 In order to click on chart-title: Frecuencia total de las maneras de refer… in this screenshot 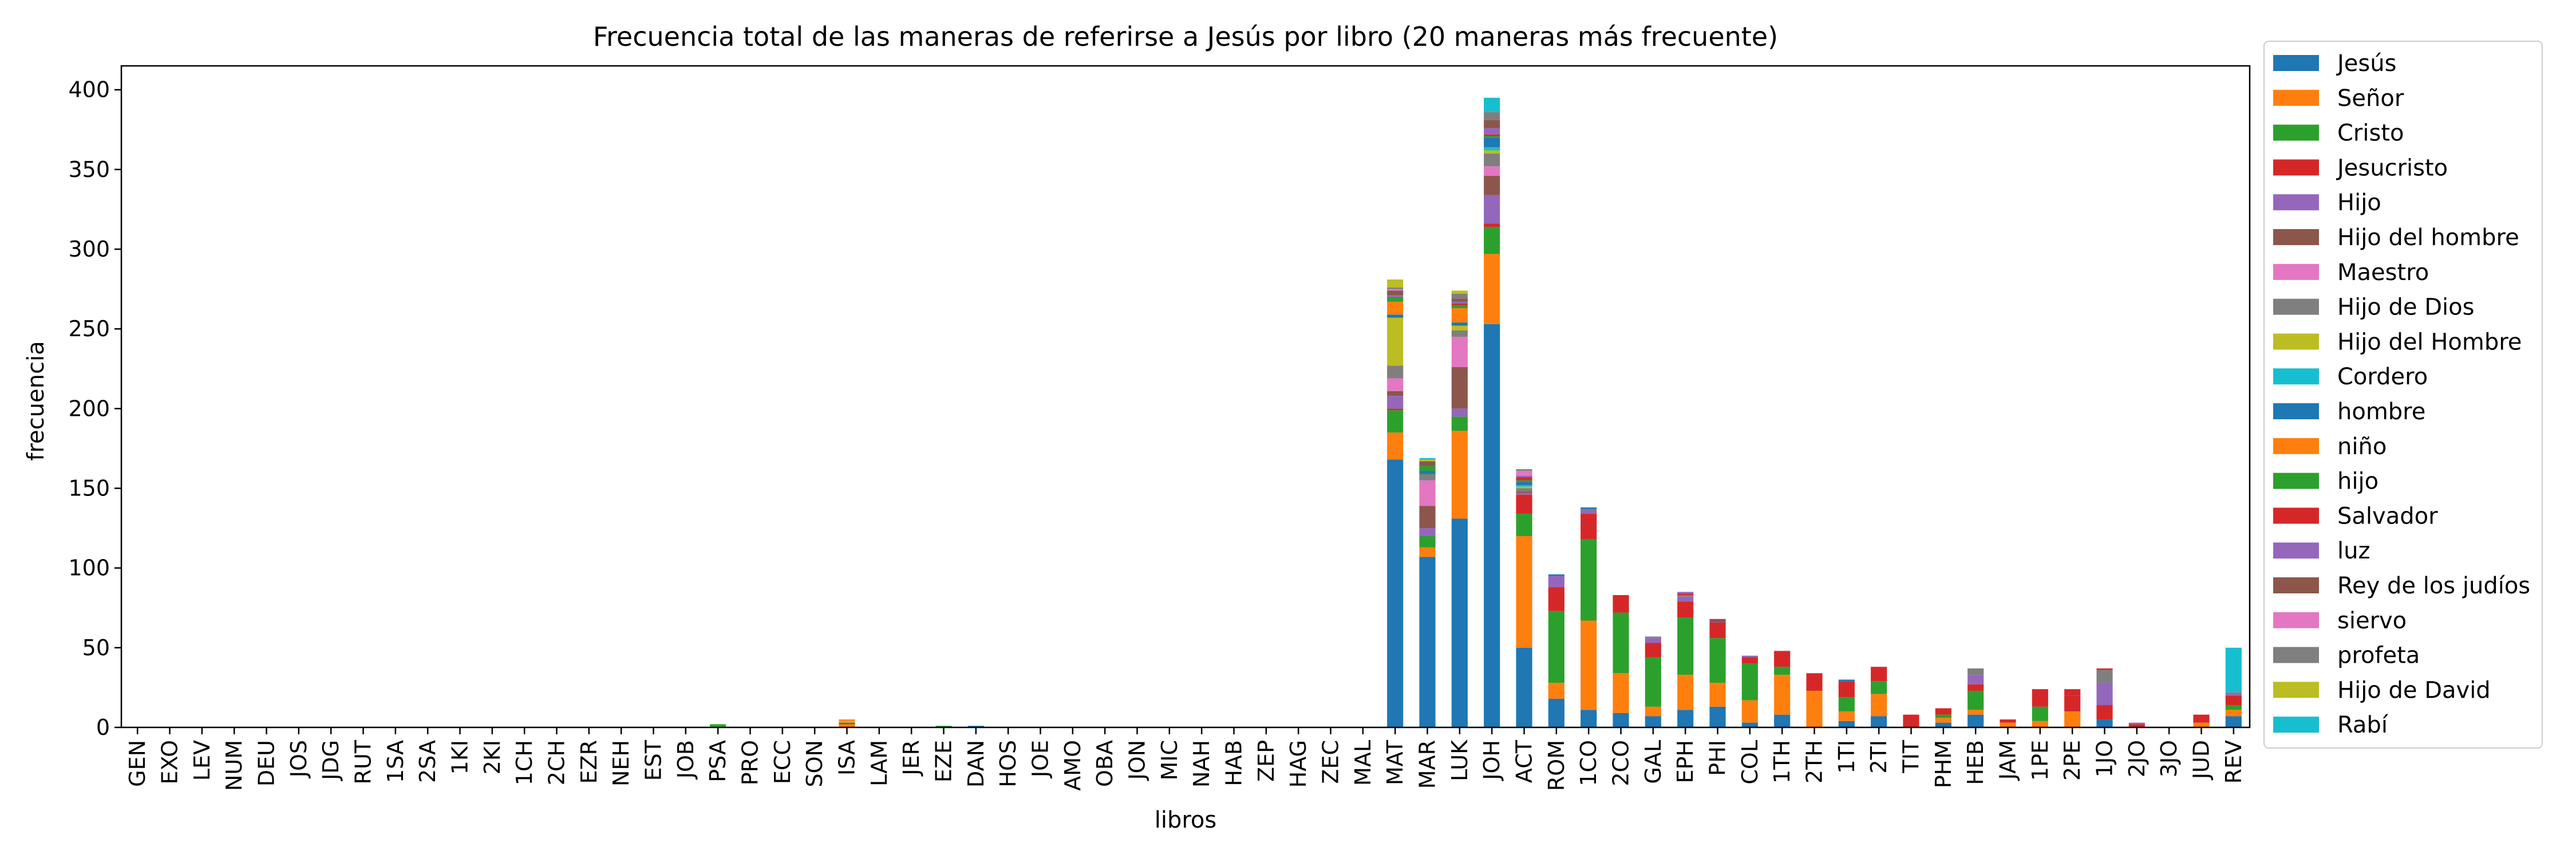, I will do `click(1185, 37)`.